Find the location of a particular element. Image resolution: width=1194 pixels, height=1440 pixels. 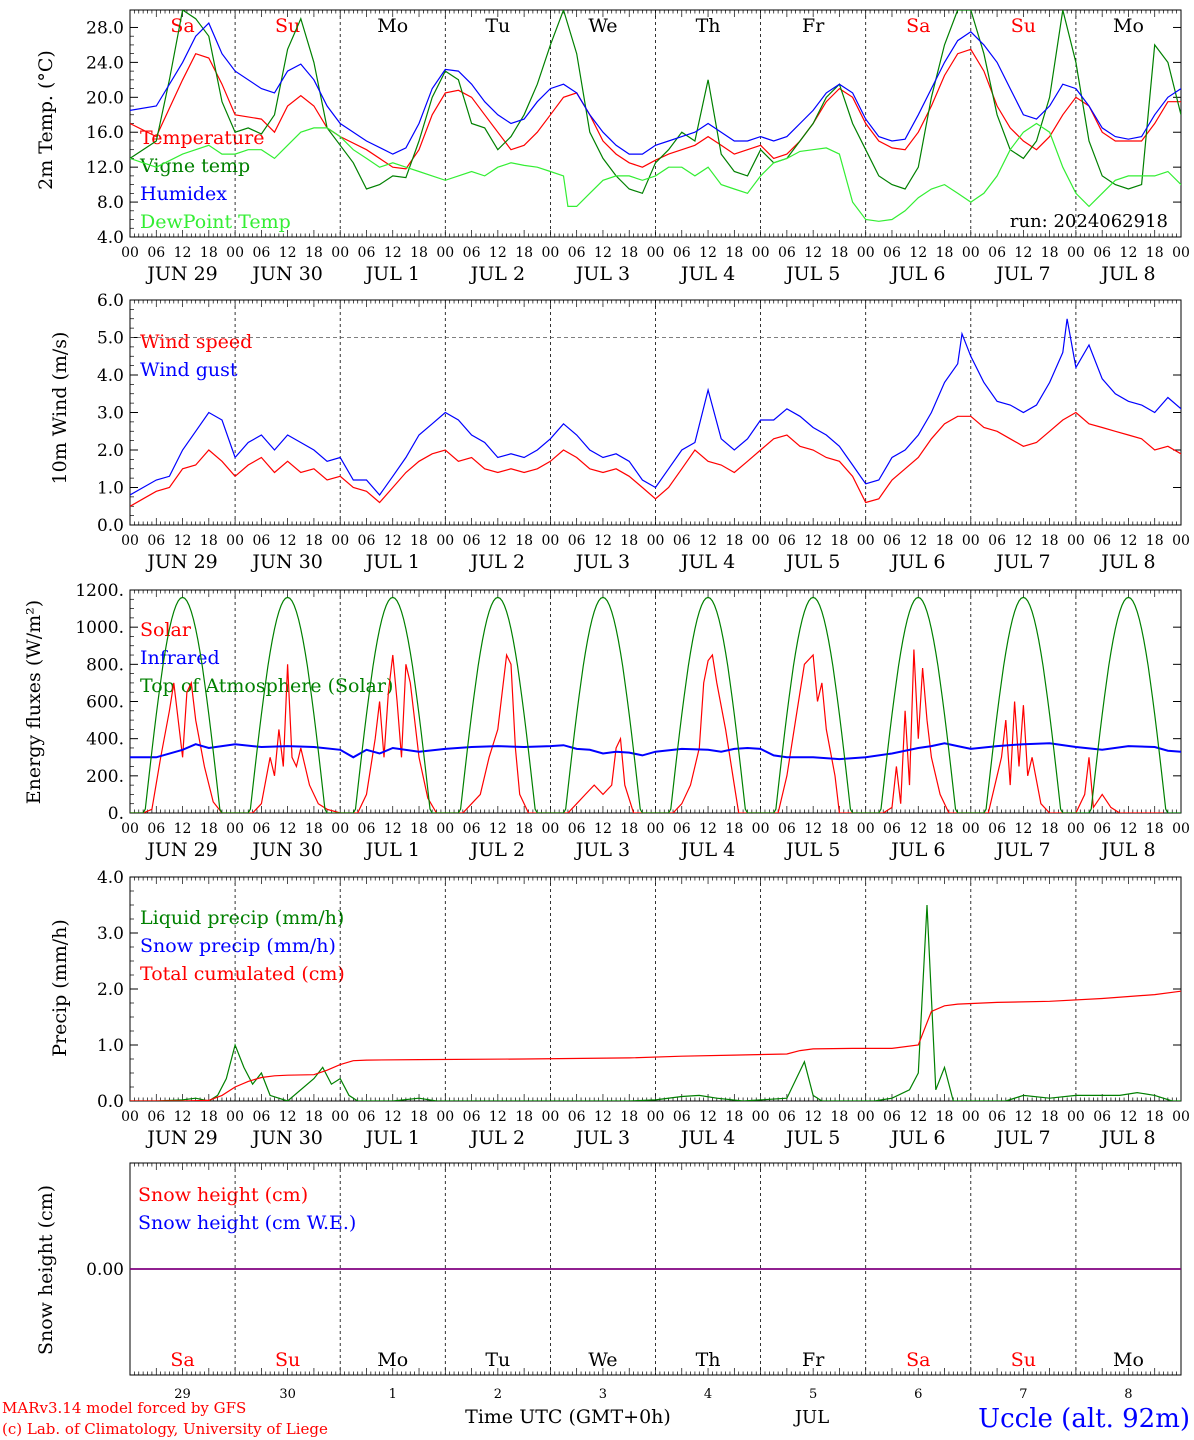

date-label: JUL 4 is located at coordinates (707, 562).